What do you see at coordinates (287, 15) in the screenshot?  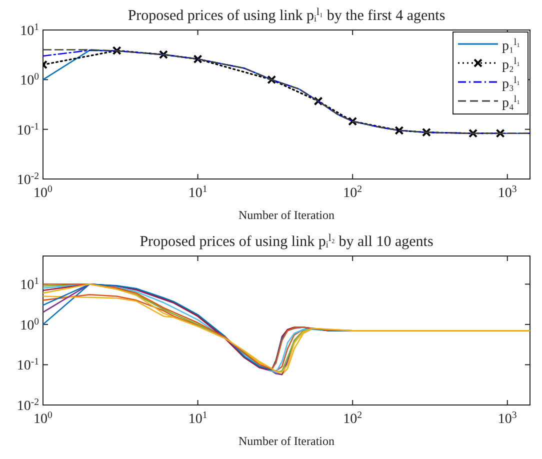 I see `chart-title: Proposed prices of using link pᵢ$^{l₁}$ by the first 4 agents` at bounding box center [287, 15].